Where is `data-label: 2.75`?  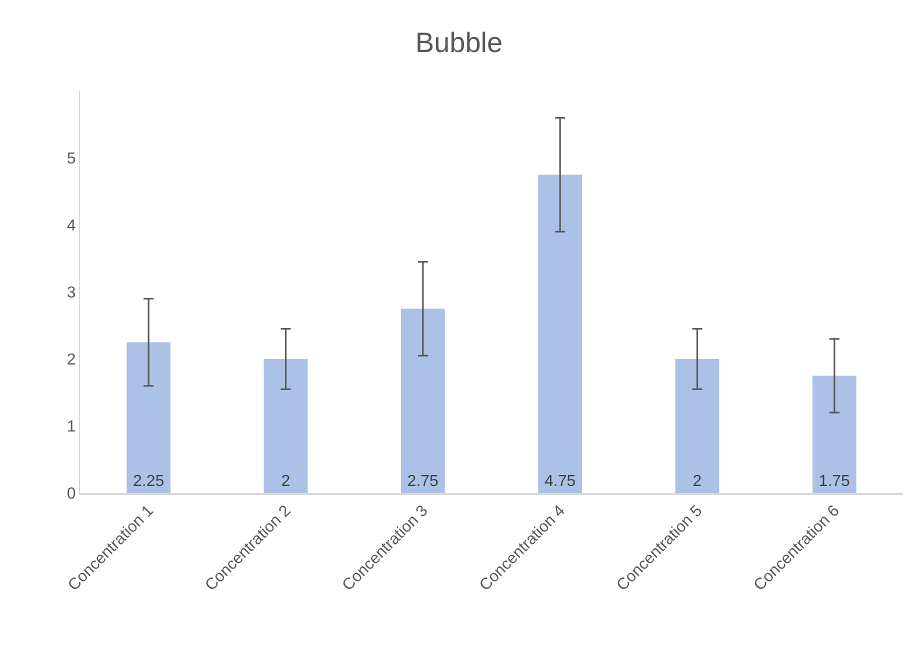
data-label: 2.75 is located at coordinates (423, 481).